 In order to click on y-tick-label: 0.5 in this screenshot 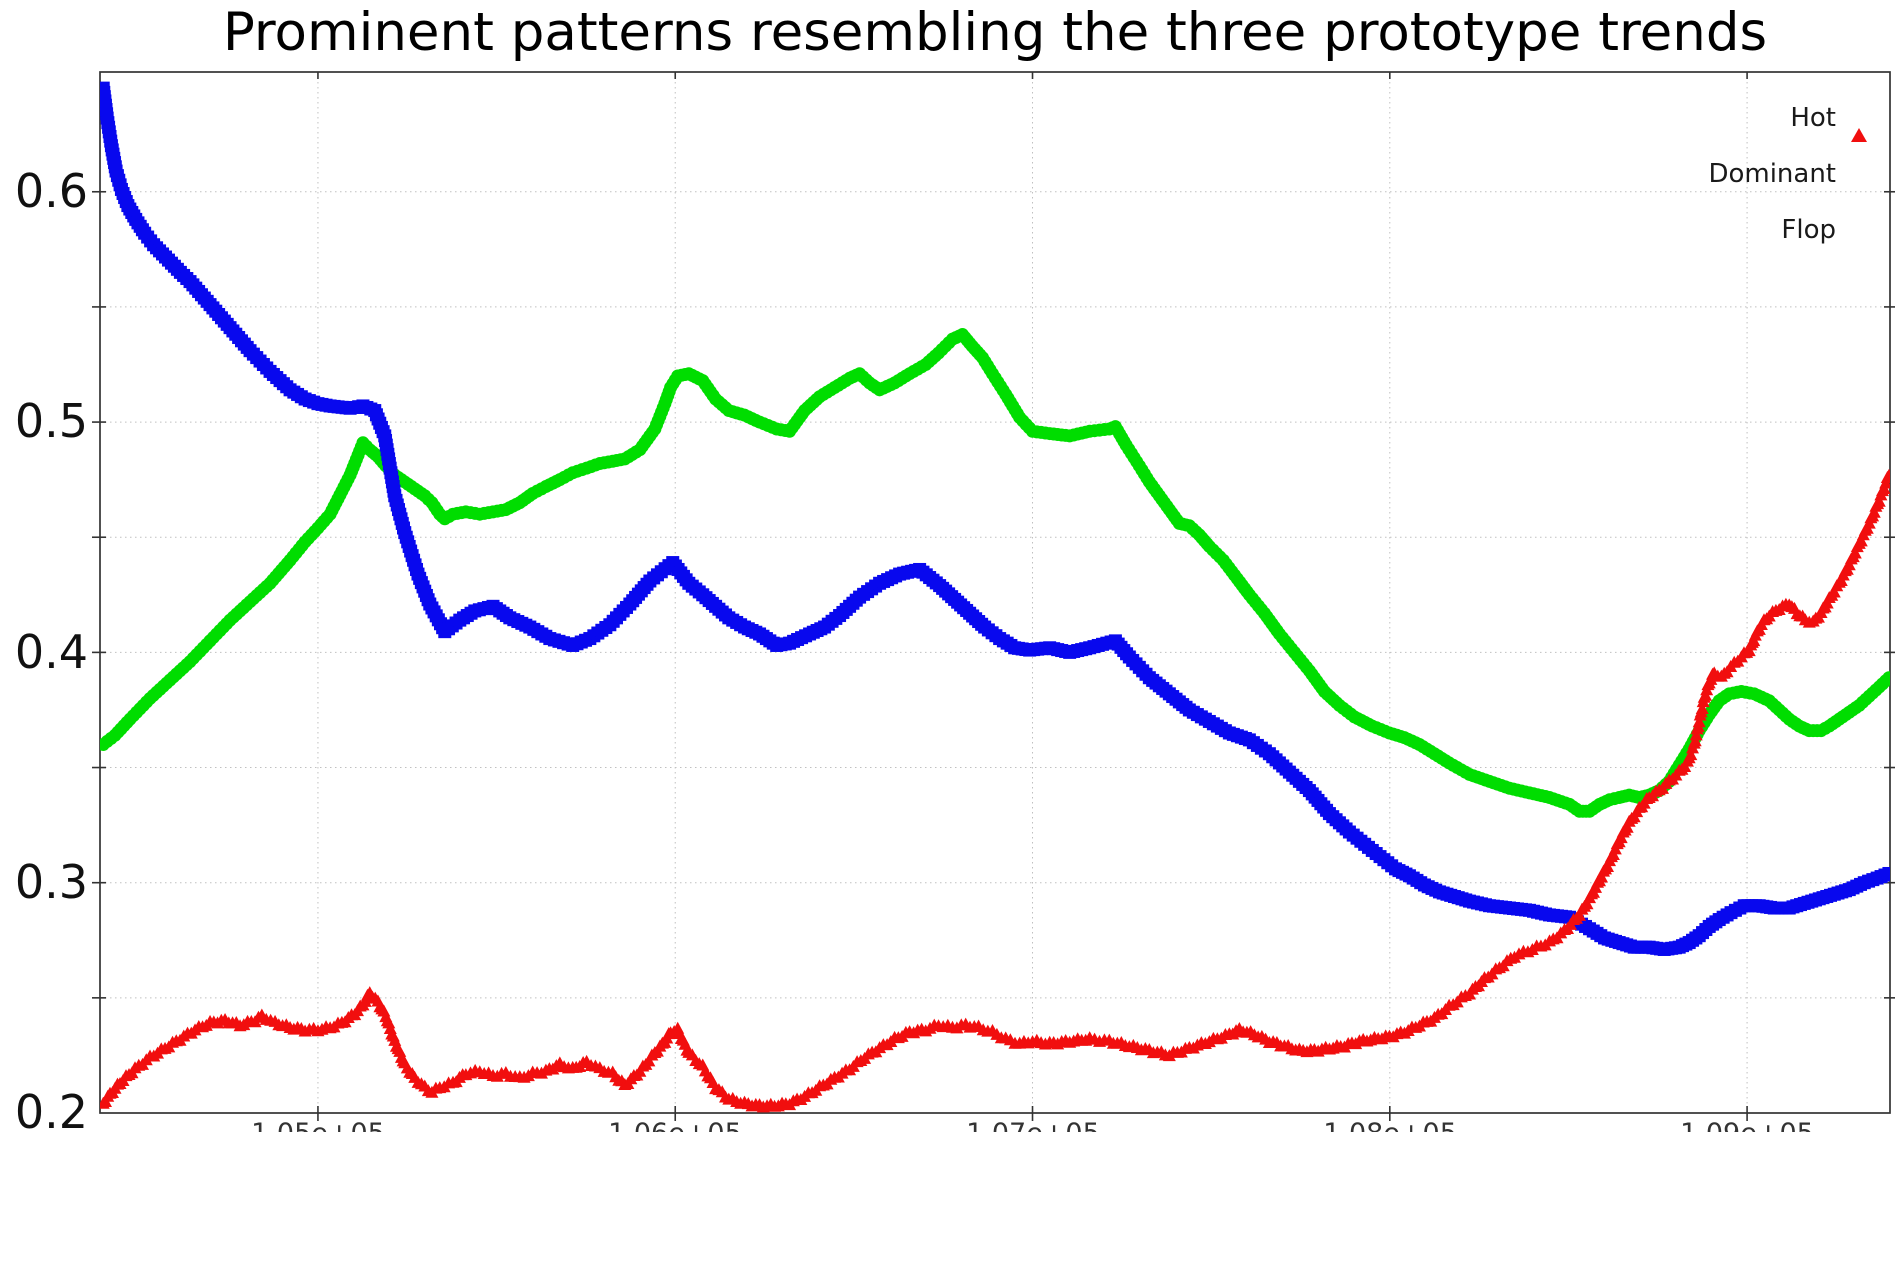, I will do `click(51, 421)`.